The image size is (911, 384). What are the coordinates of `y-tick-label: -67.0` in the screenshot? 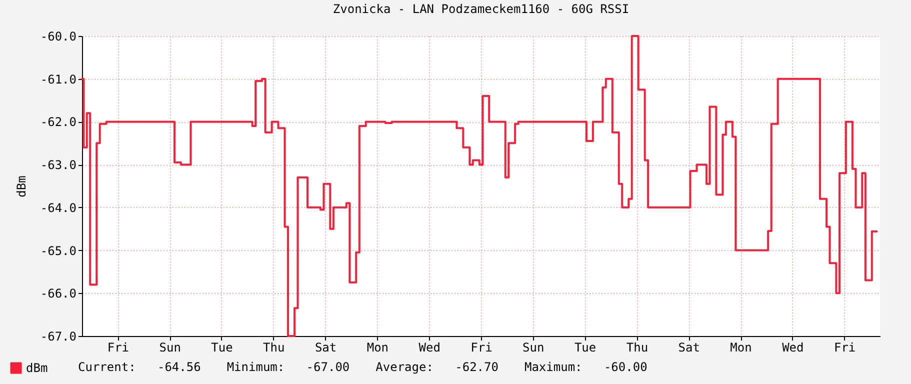 It's located at (58, 337).